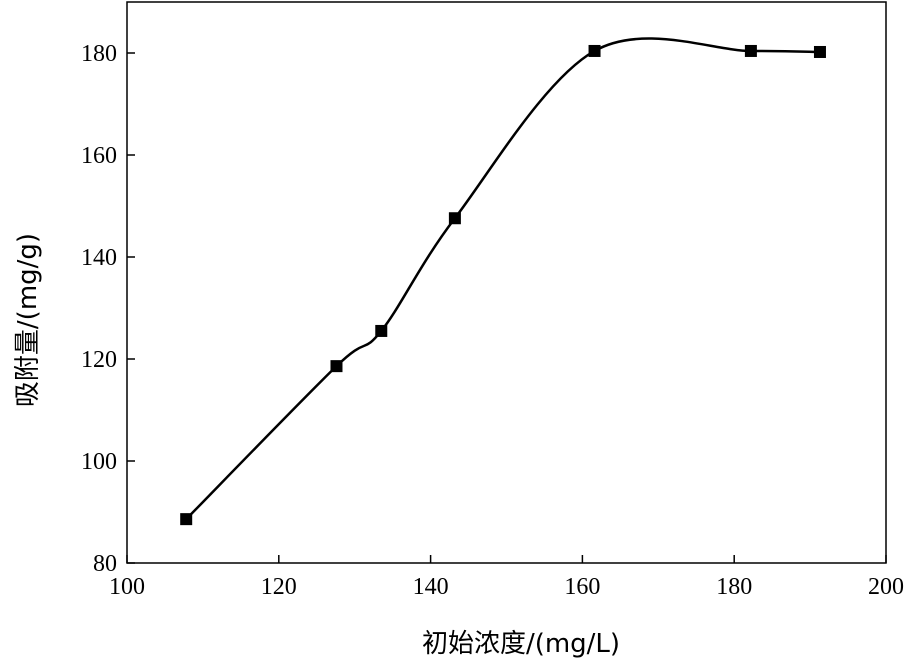 This screenshot has width=916, height=660. Describe the element at coordinates (886, 587) in the screenshot. I see `x-tick-label: 200` at that location.